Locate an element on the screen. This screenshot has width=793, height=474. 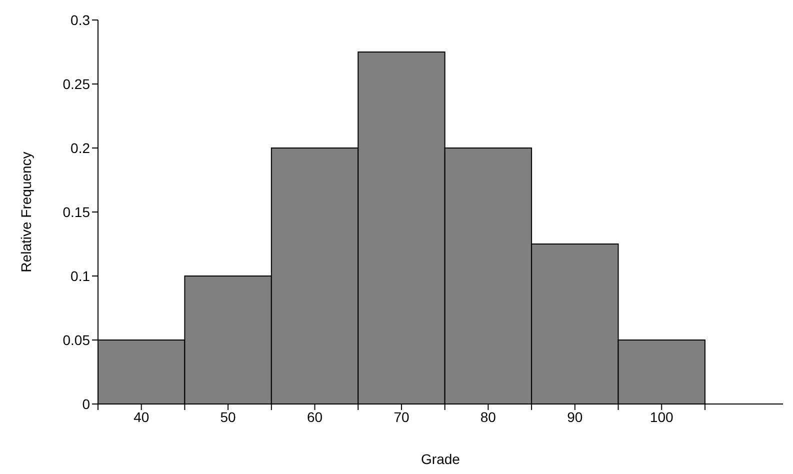
x-axis-title: Grade is located at coordinates (440, 459).